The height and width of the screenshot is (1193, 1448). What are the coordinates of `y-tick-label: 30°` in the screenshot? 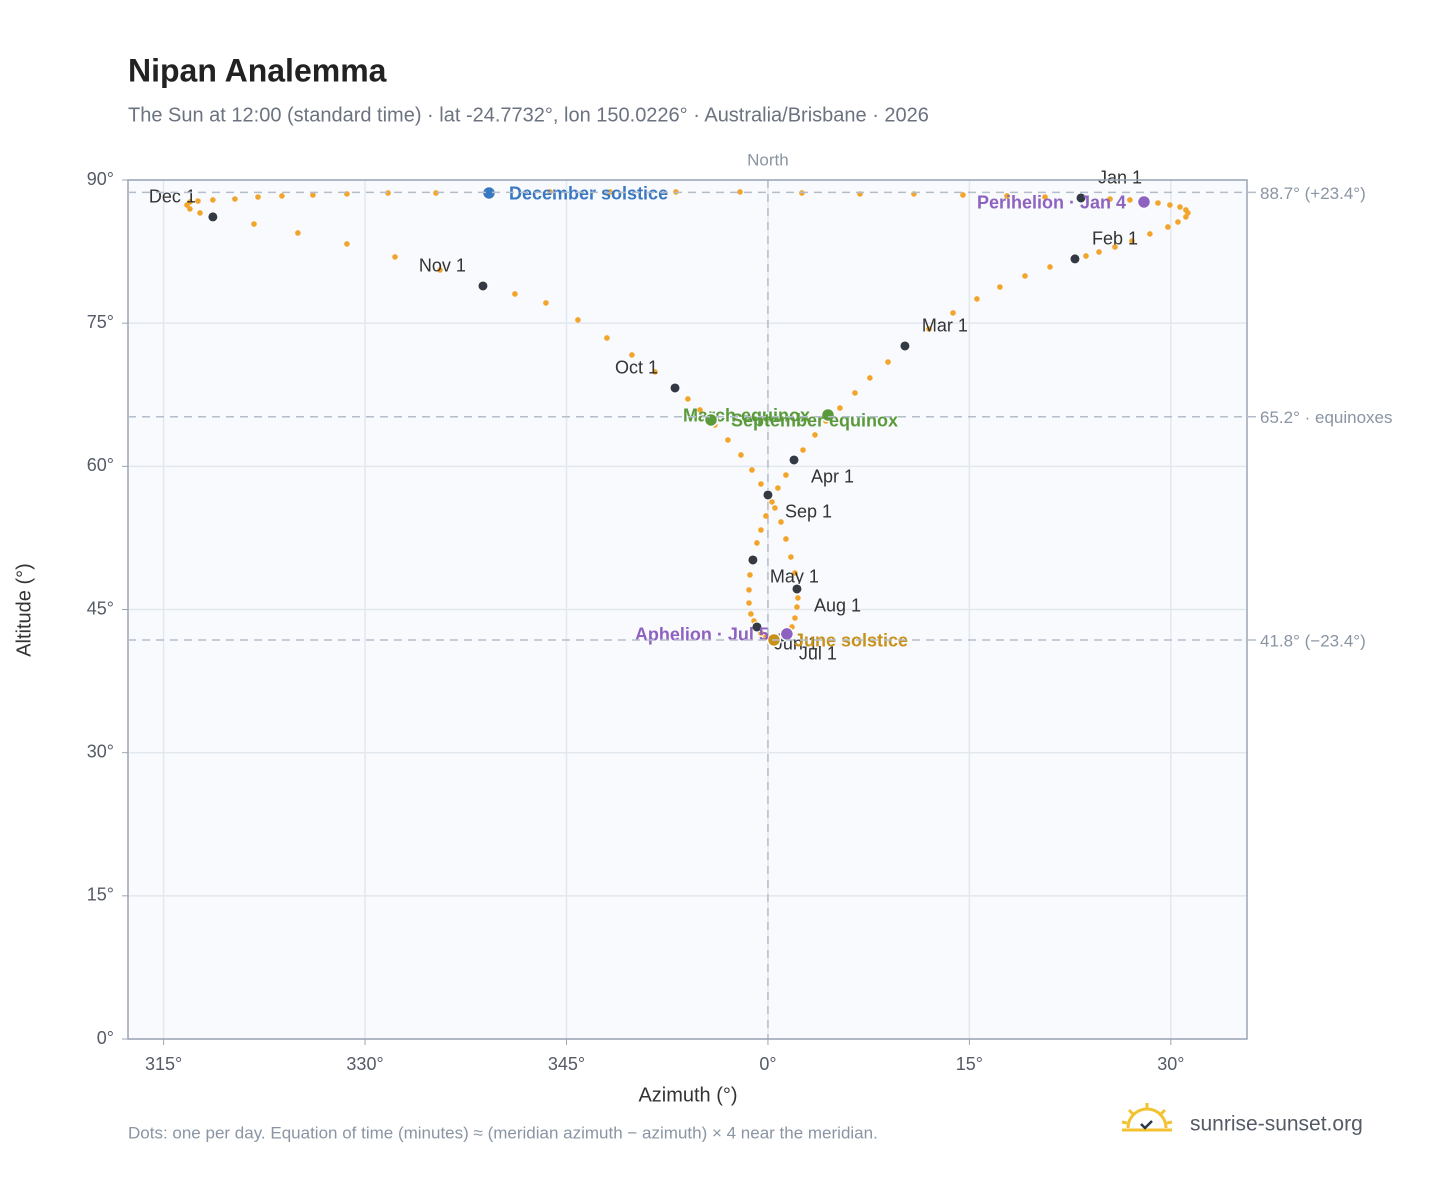 It's located at (100, 751).